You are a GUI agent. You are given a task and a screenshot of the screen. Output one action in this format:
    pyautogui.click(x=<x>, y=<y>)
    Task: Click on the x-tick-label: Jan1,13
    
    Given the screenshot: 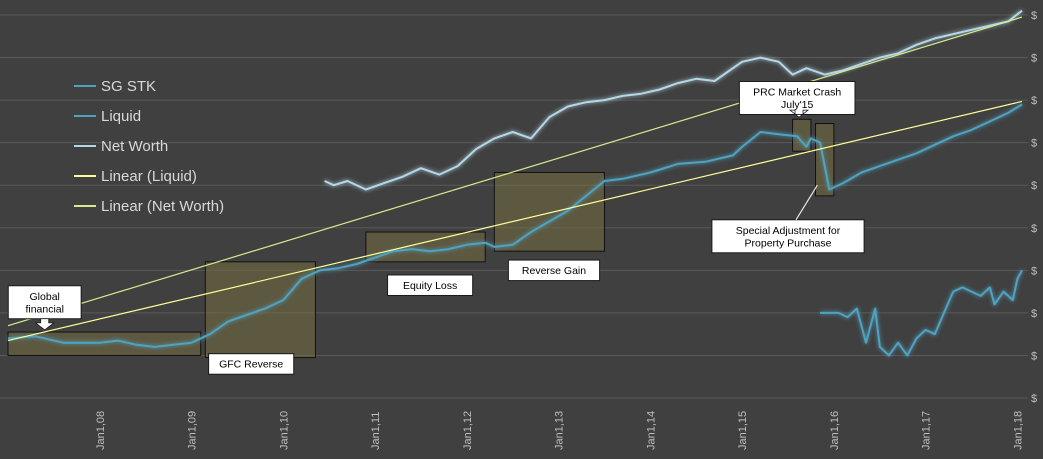 What is the action you would take?
    pyautogui.click(x=560, y=430)
    